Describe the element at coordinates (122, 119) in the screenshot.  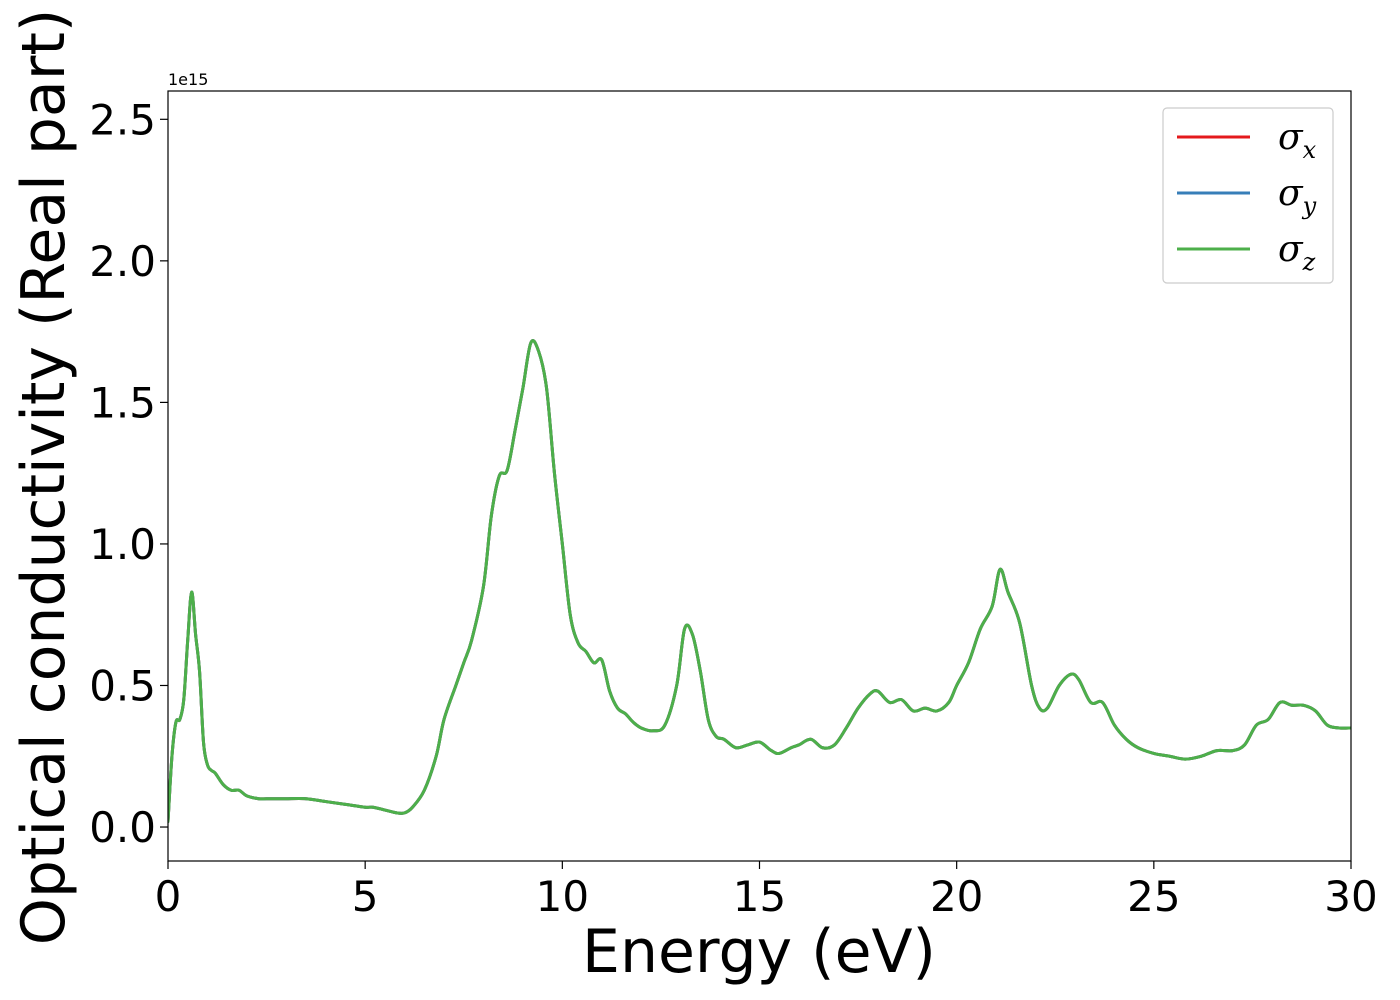
I see `y-tick-label: 2.5` at that location.